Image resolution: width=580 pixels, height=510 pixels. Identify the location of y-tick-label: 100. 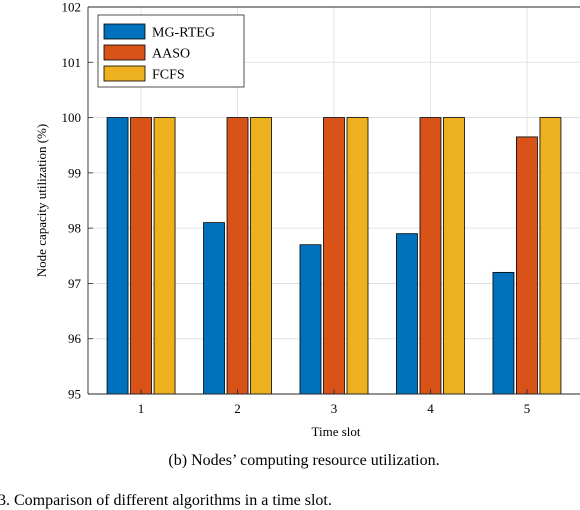
(72, 117).